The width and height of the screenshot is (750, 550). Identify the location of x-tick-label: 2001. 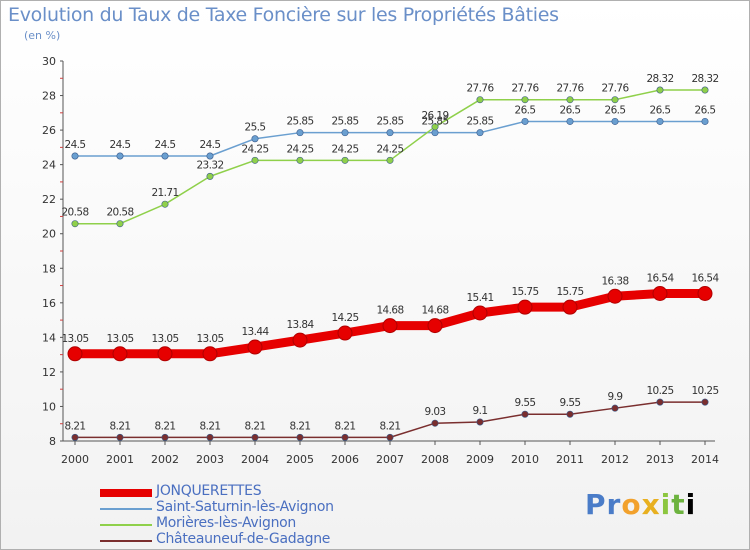
(120, 459).